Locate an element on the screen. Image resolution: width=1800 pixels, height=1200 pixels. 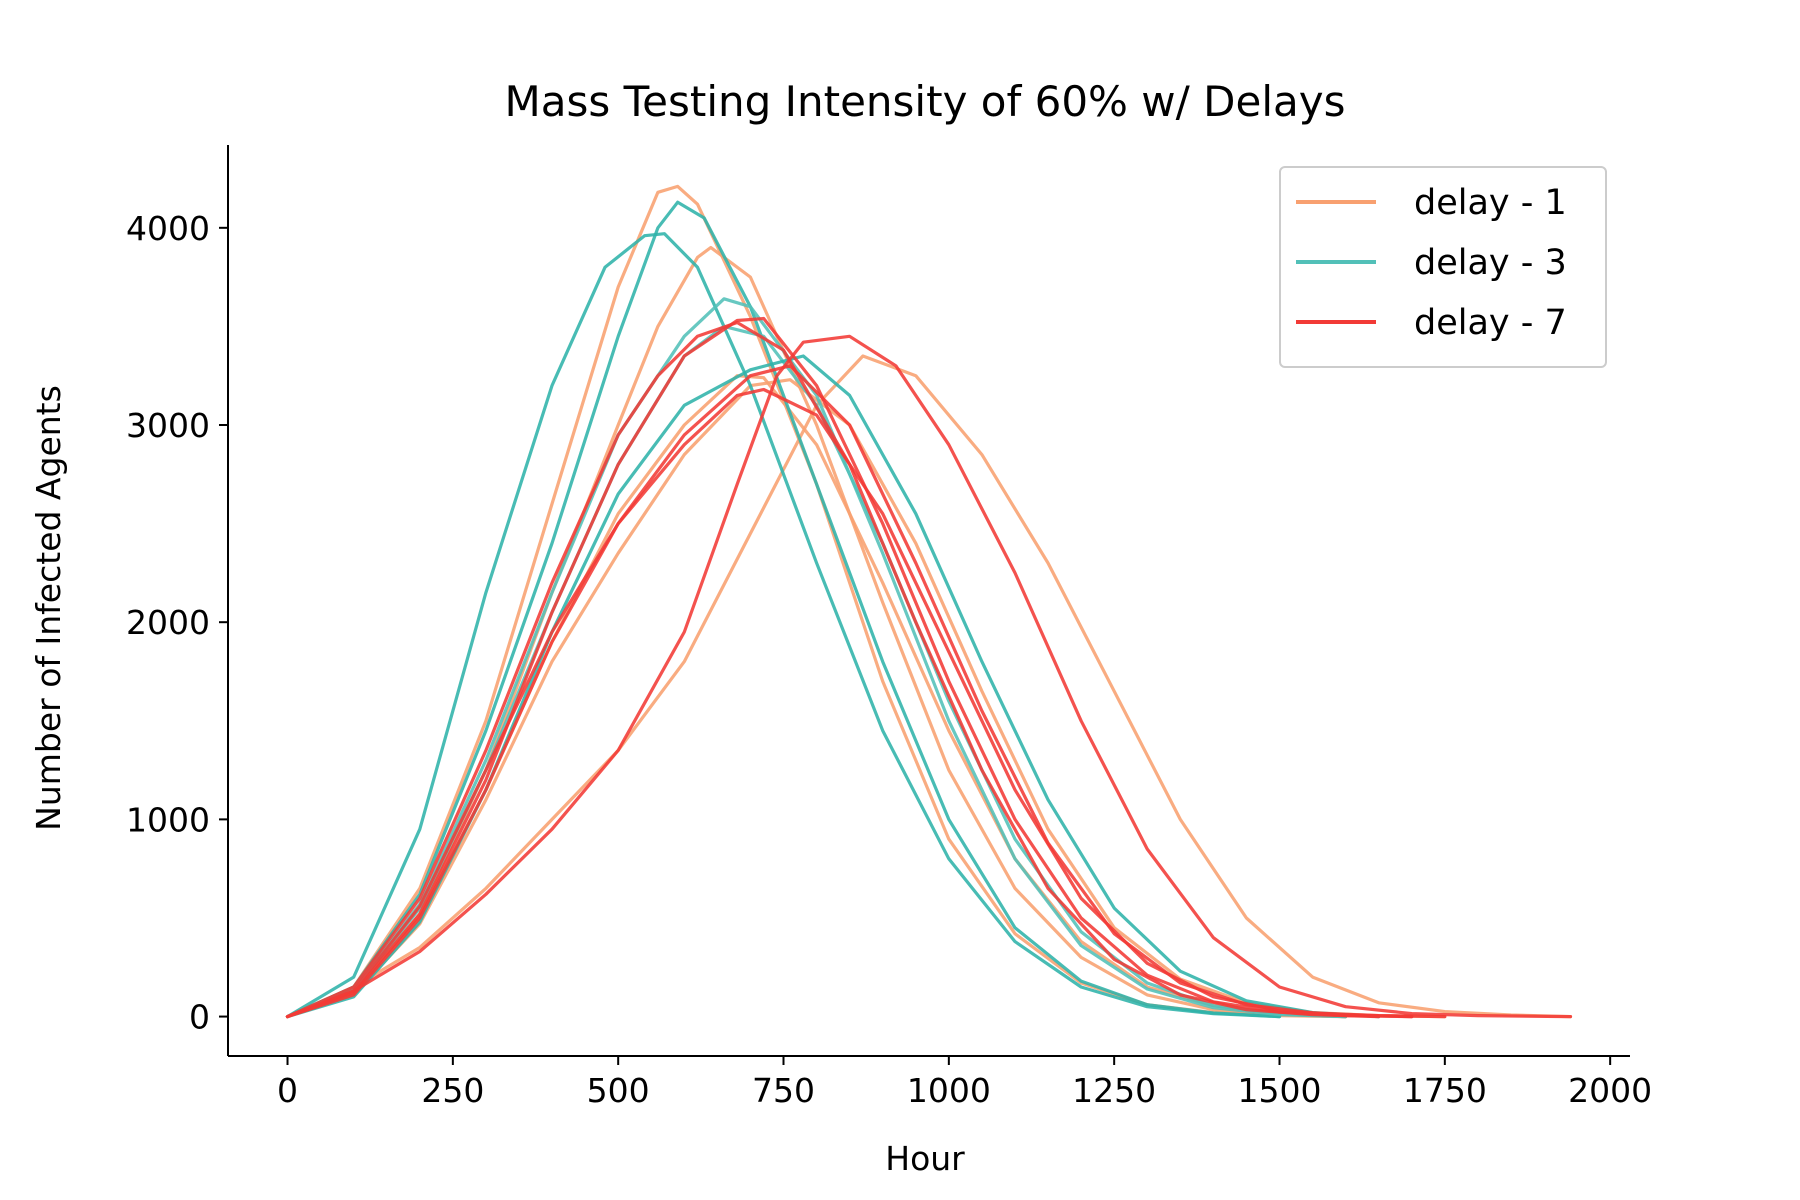
x-tick-label: 1000 is located at coordinates (949, 1090).